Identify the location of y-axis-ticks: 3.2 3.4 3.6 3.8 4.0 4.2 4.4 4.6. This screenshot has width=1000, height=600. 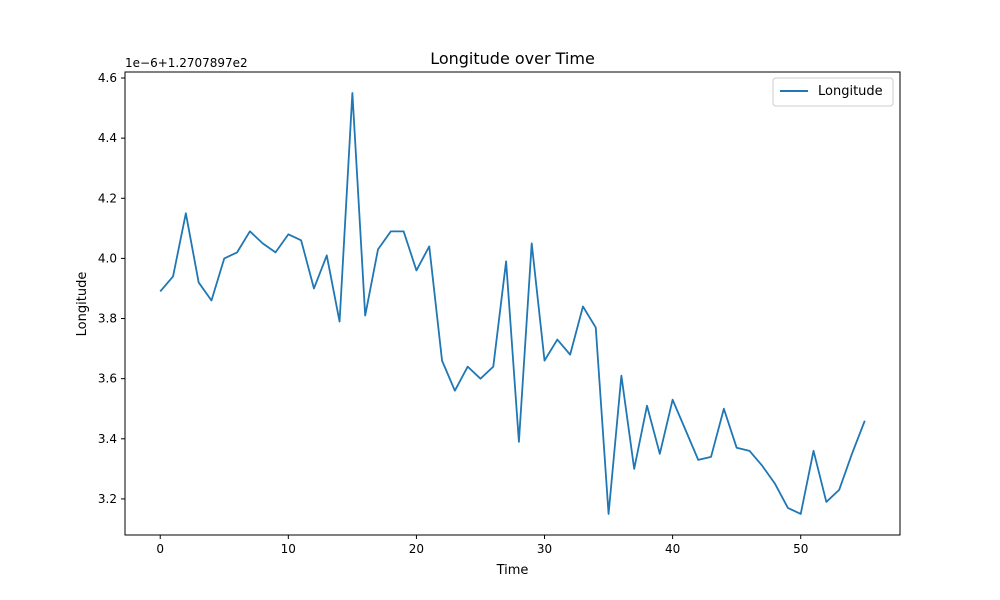
(111, 288).